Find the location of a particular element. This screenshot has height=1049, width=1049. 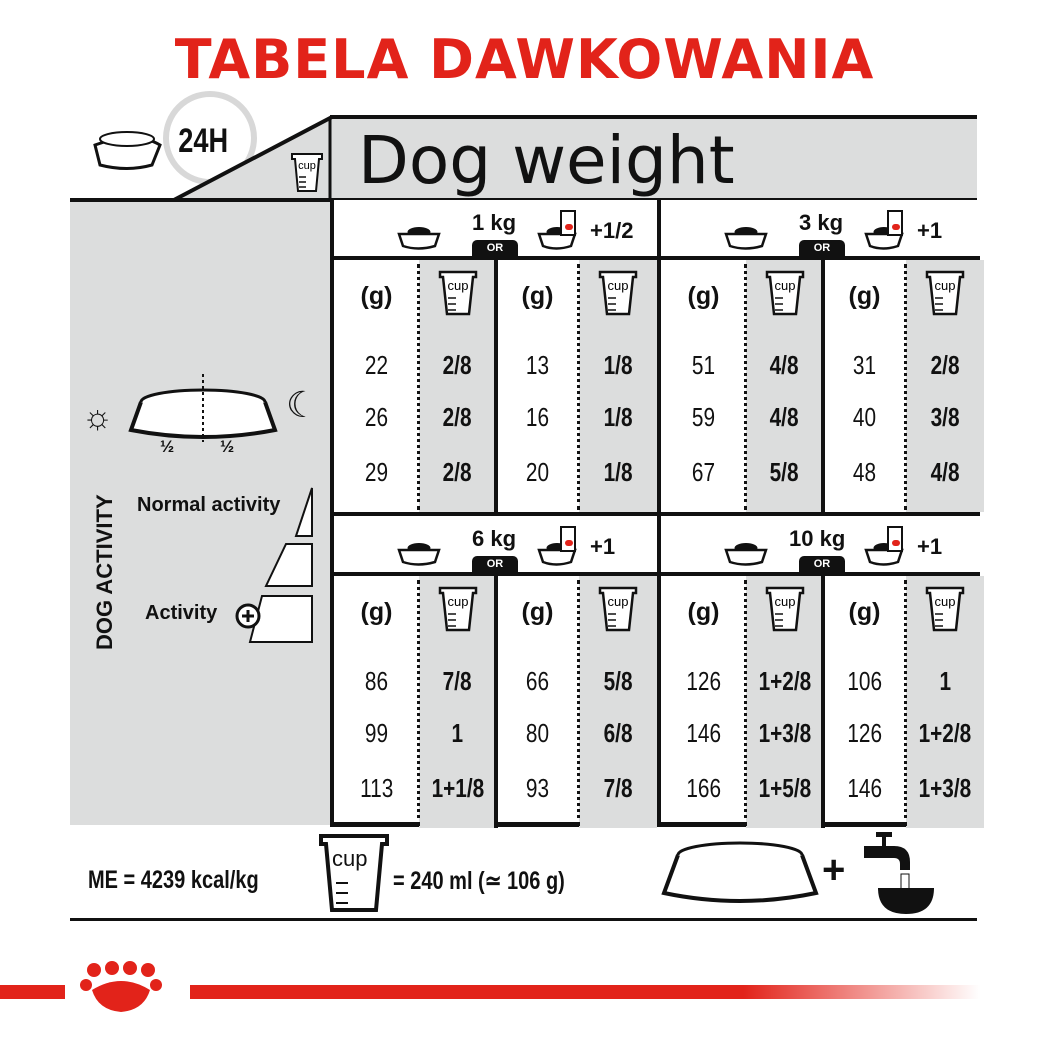

cup-value: 1+3/8 is located at coordinates (784, 733).